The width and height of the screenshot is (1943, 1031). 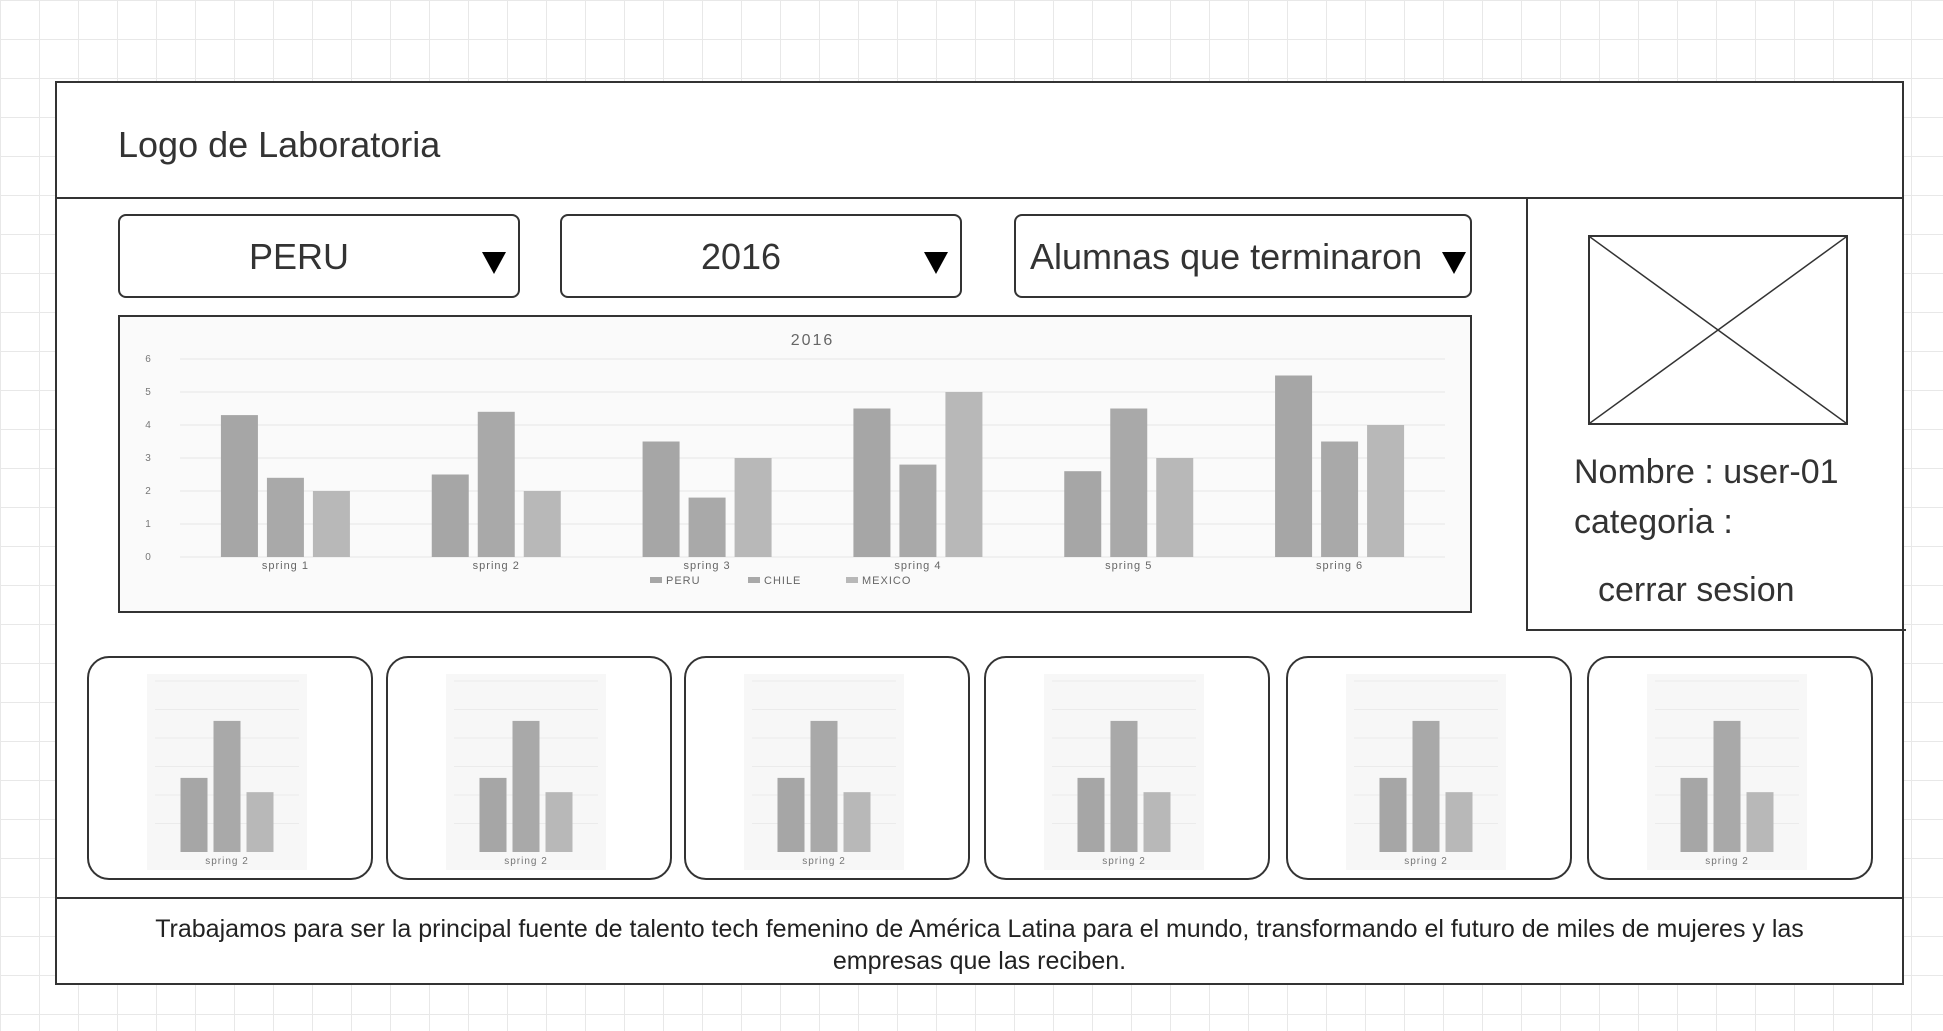 What do you see at coordinates (285, 566) in the screenshot?
I see `x-tick-label: spring 1` at bounding box center [285, 566].